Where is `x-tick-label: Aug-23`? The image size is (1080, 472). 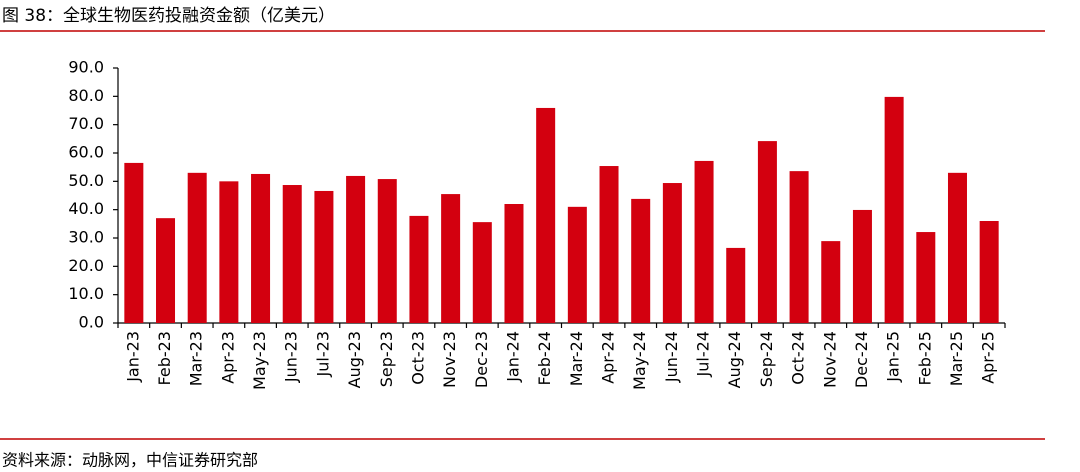 x-tick-label: Aug-23 is located at coordinates (354, 359).